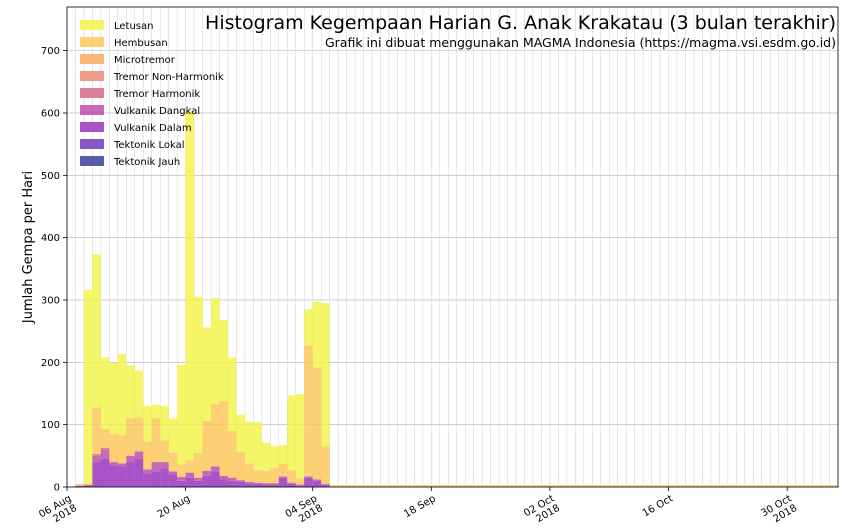 This screenshot has height=529, width=846. Describe the element at coordinates (28, 247) in the screenshot. I see `y-axis-label: Jumlah Gempa per Hari` at that location.